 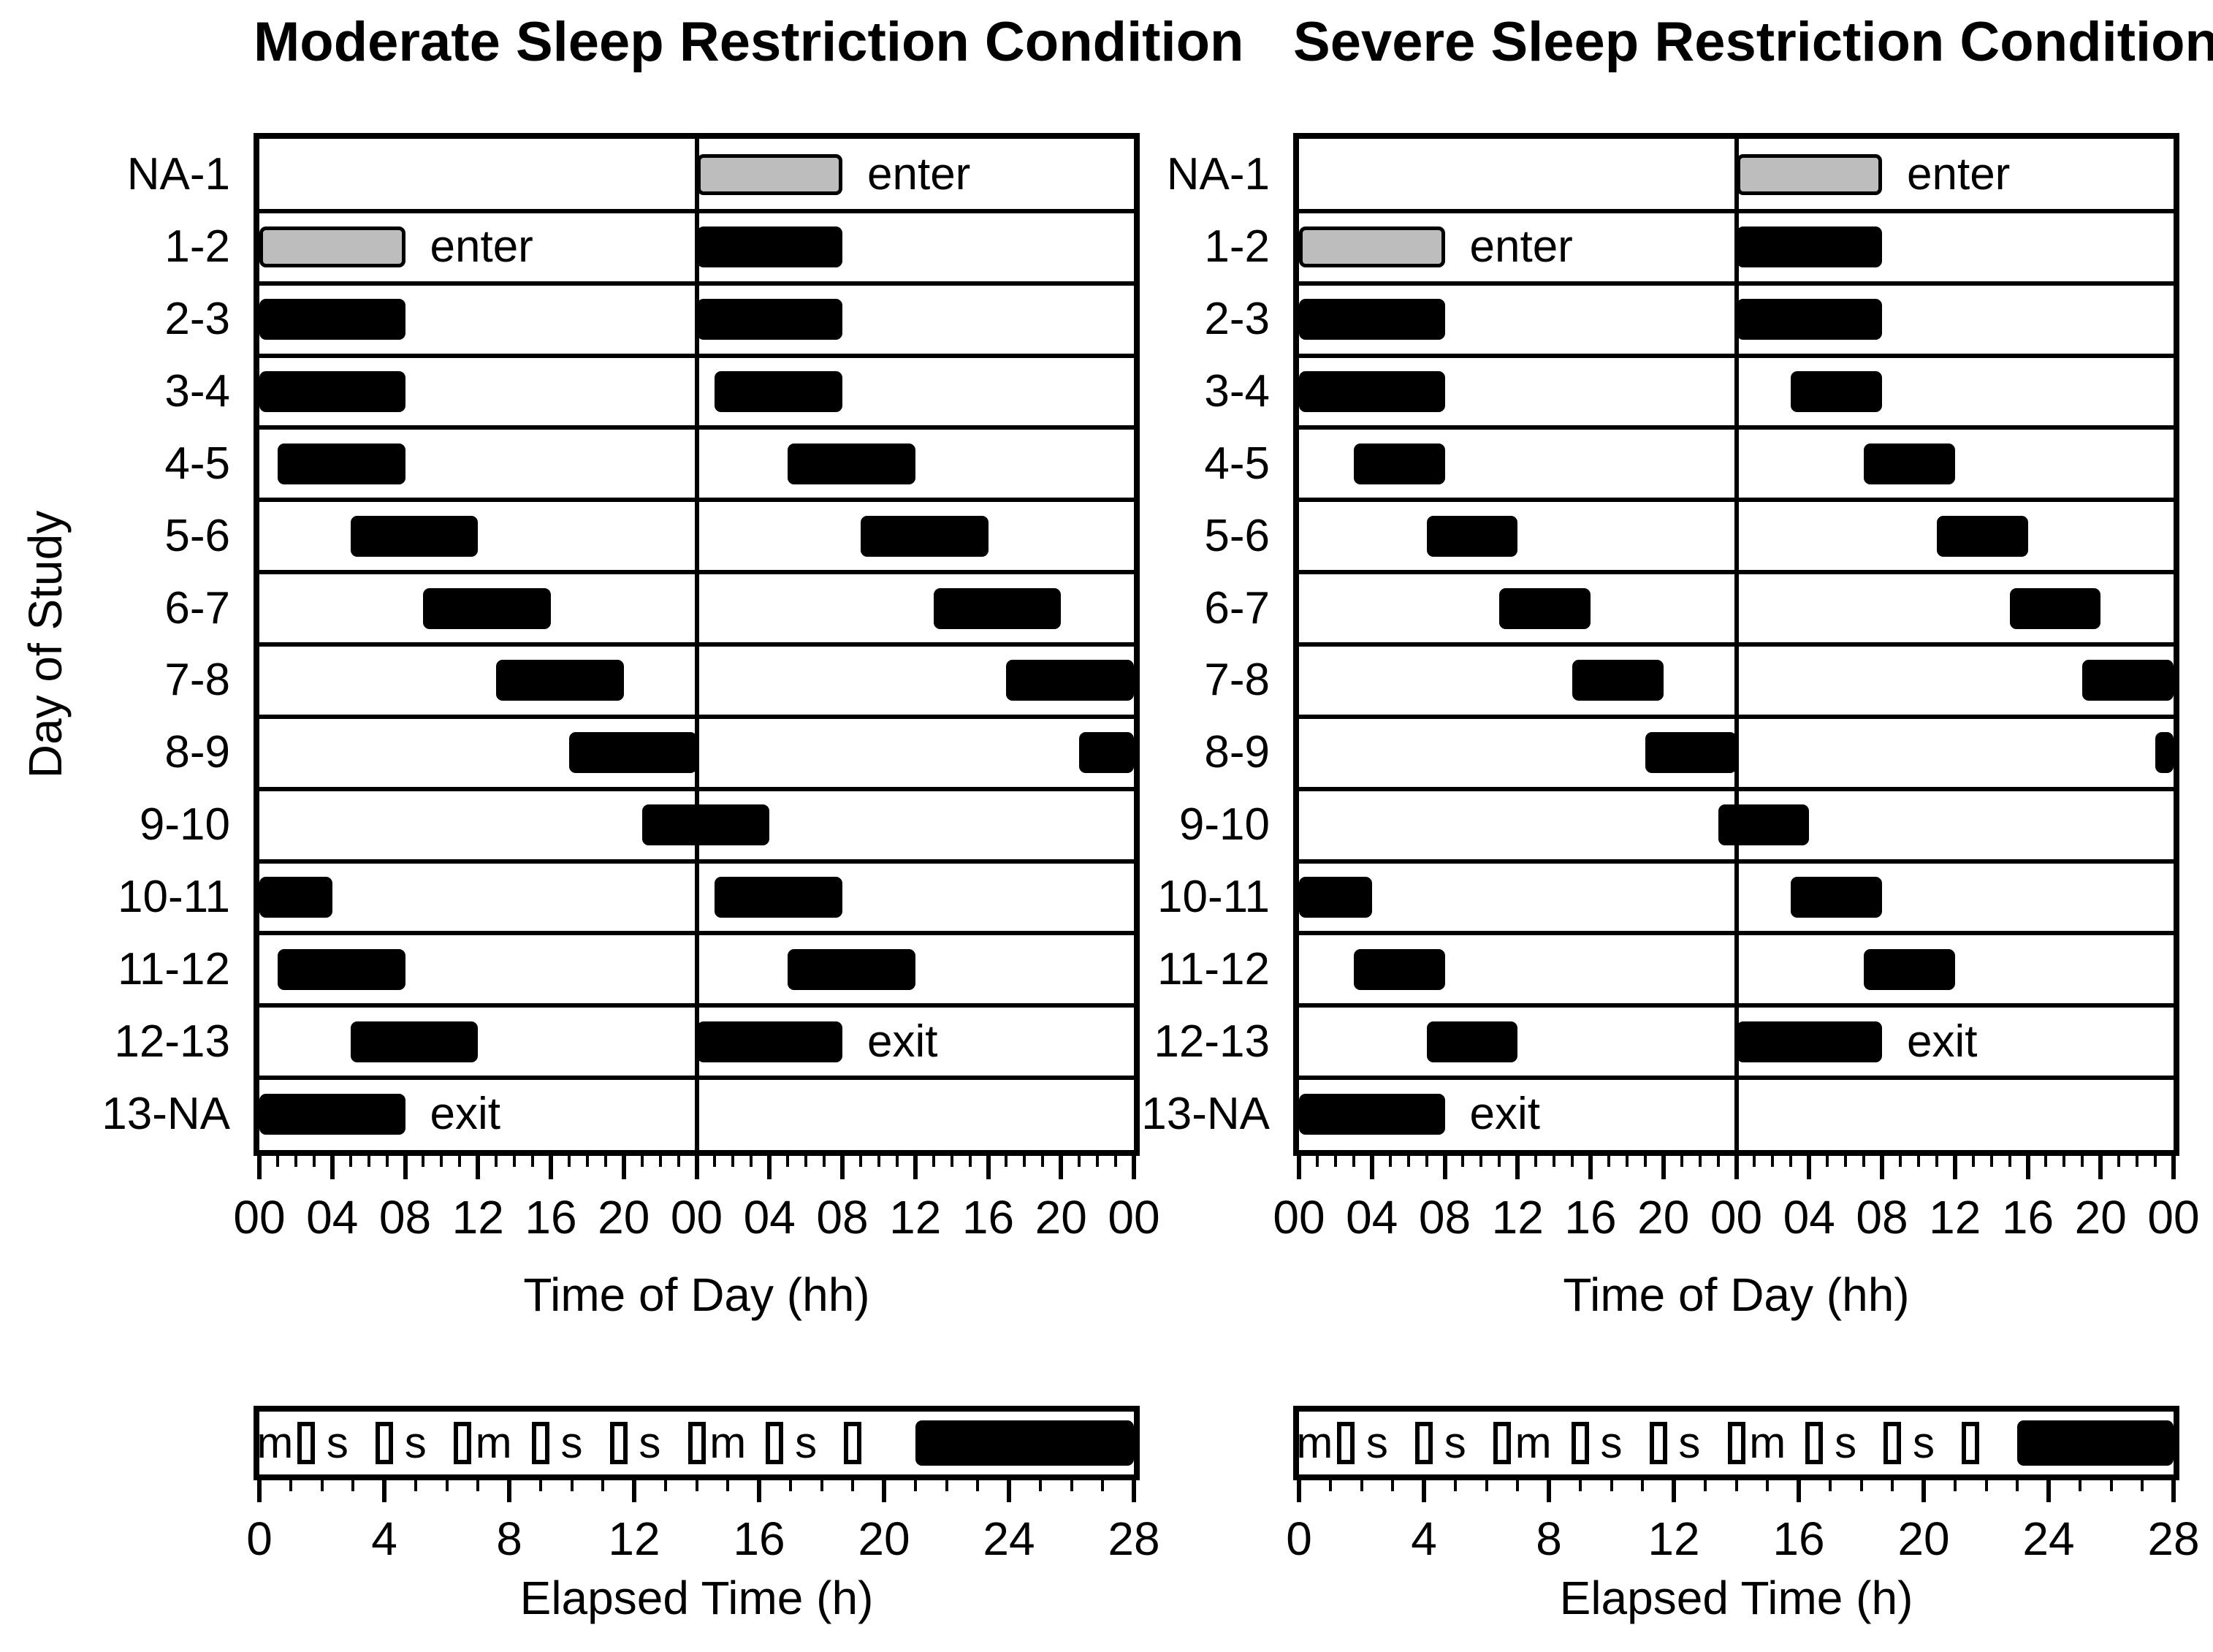 I want to click on day-label-5-6: 5-6, so click(x=1237, y=535).